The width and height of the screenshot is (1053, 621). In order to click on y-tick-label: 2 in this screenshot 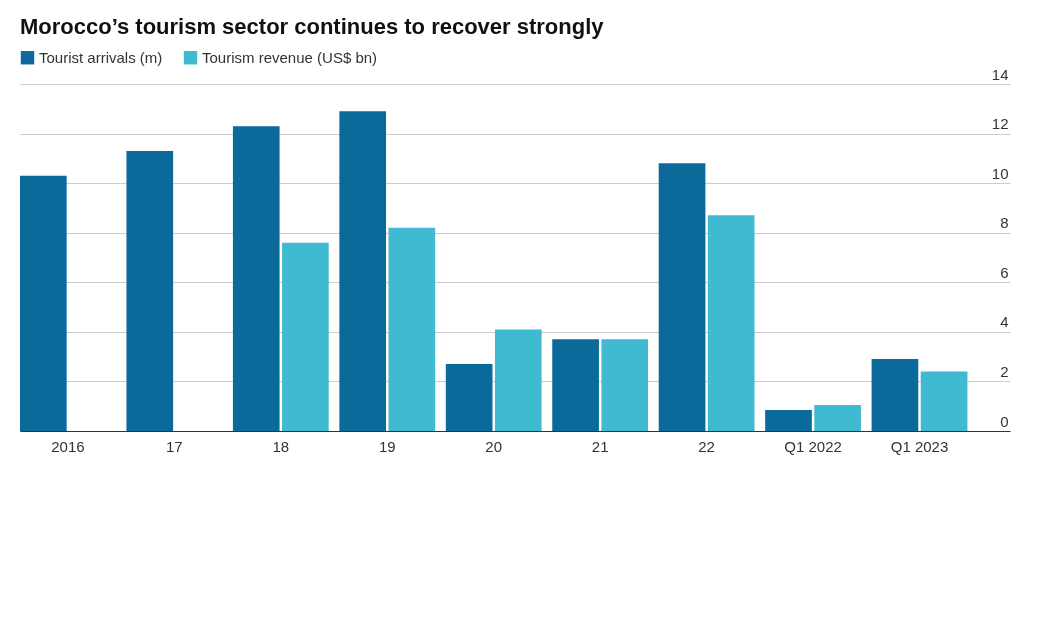, I will do `click(1004, 371)`.